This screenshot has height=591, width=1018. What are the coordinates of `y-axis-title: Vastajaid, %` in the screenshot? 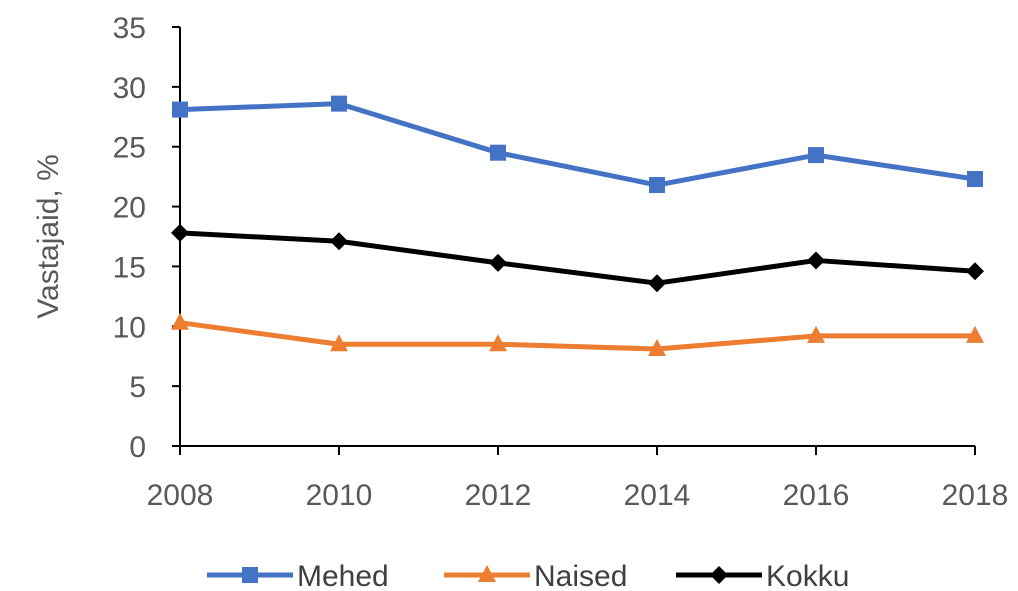 It's located at (48, 236).